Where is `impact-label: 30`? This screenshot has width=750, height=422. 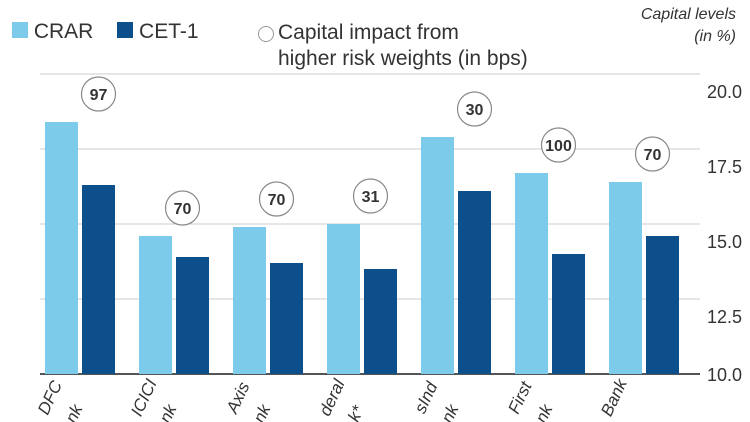 impact-label: 30 is located at coordinates (475, 110).